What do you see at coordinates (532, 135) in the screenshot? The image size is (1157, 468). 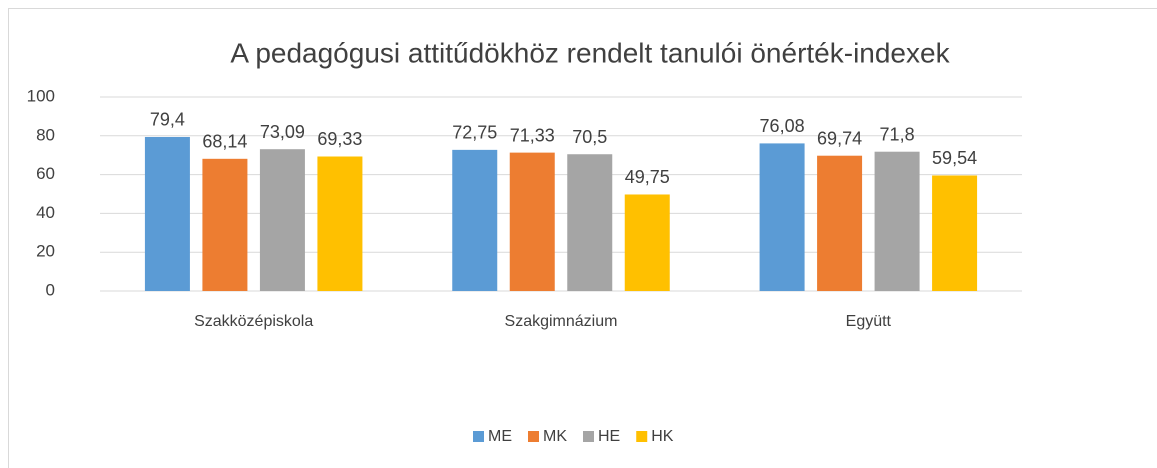 I see `value-label: 71,33` at bounding box center [532, 135].